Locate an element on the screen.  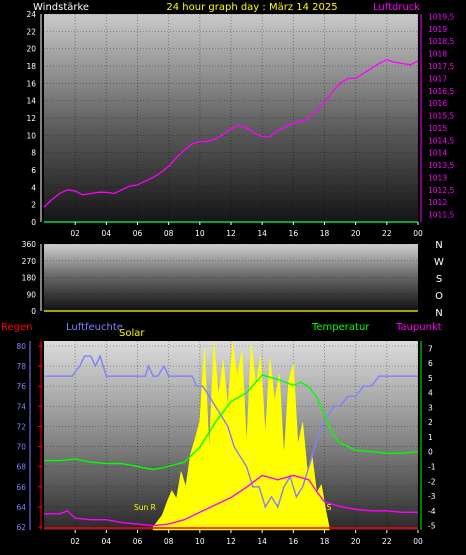
temperature-tick-label: -5 is located at coordinates (432, 526).